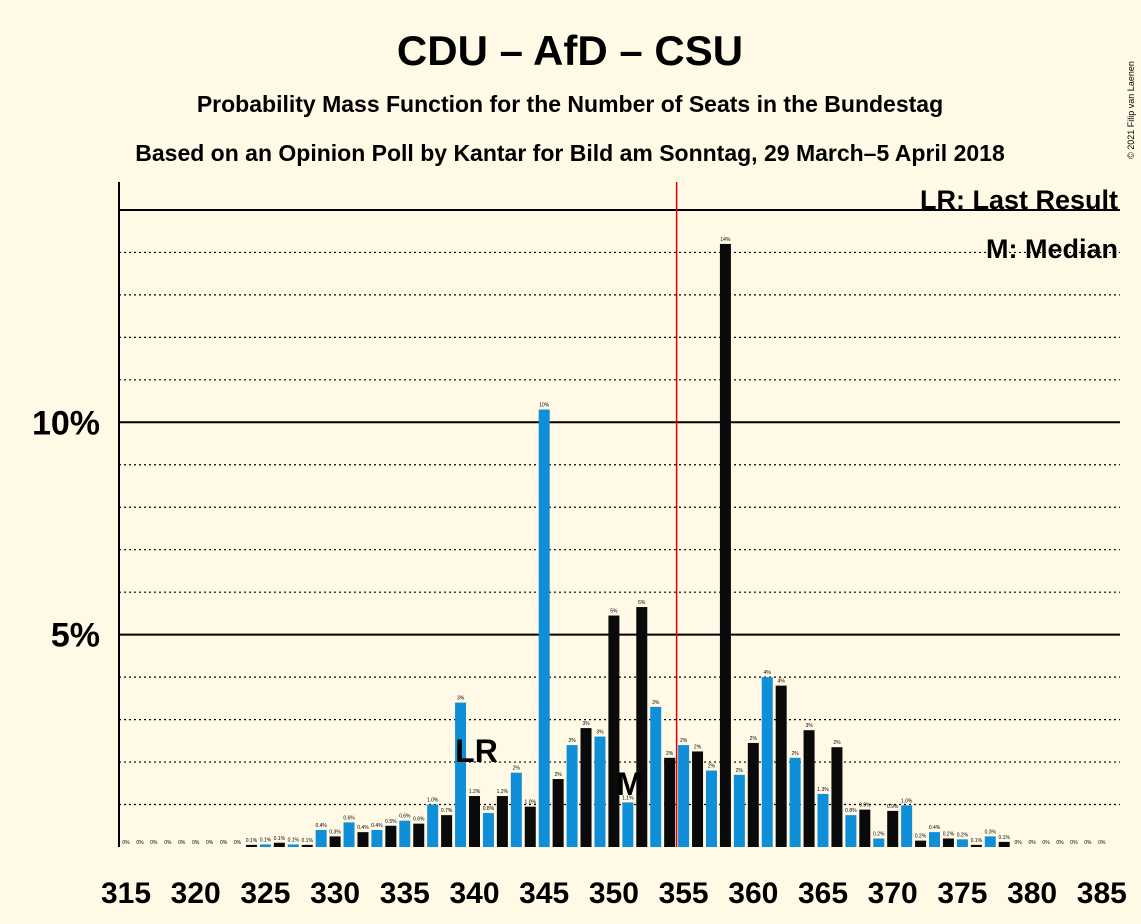 The image size is (1141, 924). What do you see at coordinates (544, 406) in the screenshot?
I see `bar-label-seat-345: 10%` at bounding box center [544, 406].